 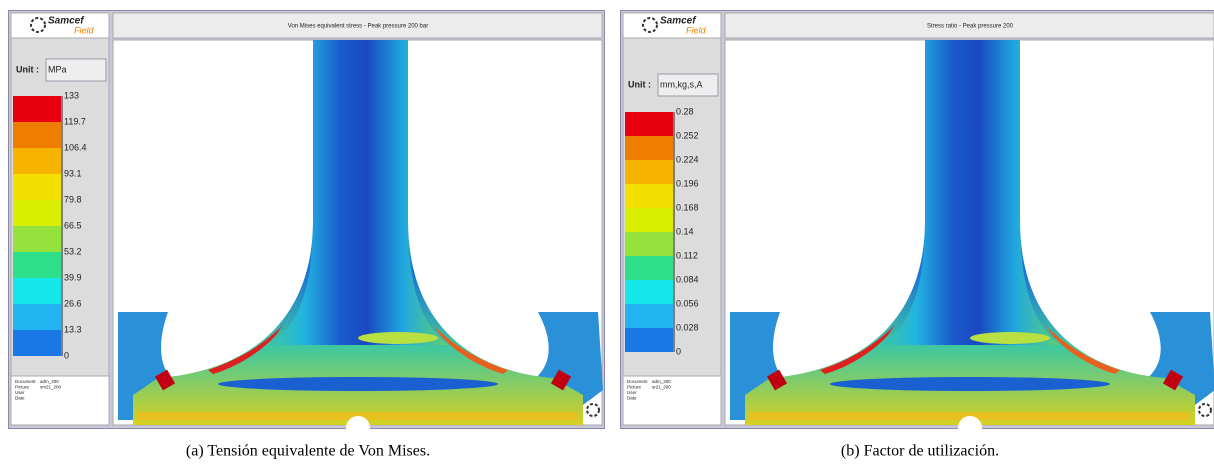 What do you see at coordinates (970, 27) in the screenshot?
I see `title: Stress ratio - Peak pressure 200` at bounding box center [970, 27].